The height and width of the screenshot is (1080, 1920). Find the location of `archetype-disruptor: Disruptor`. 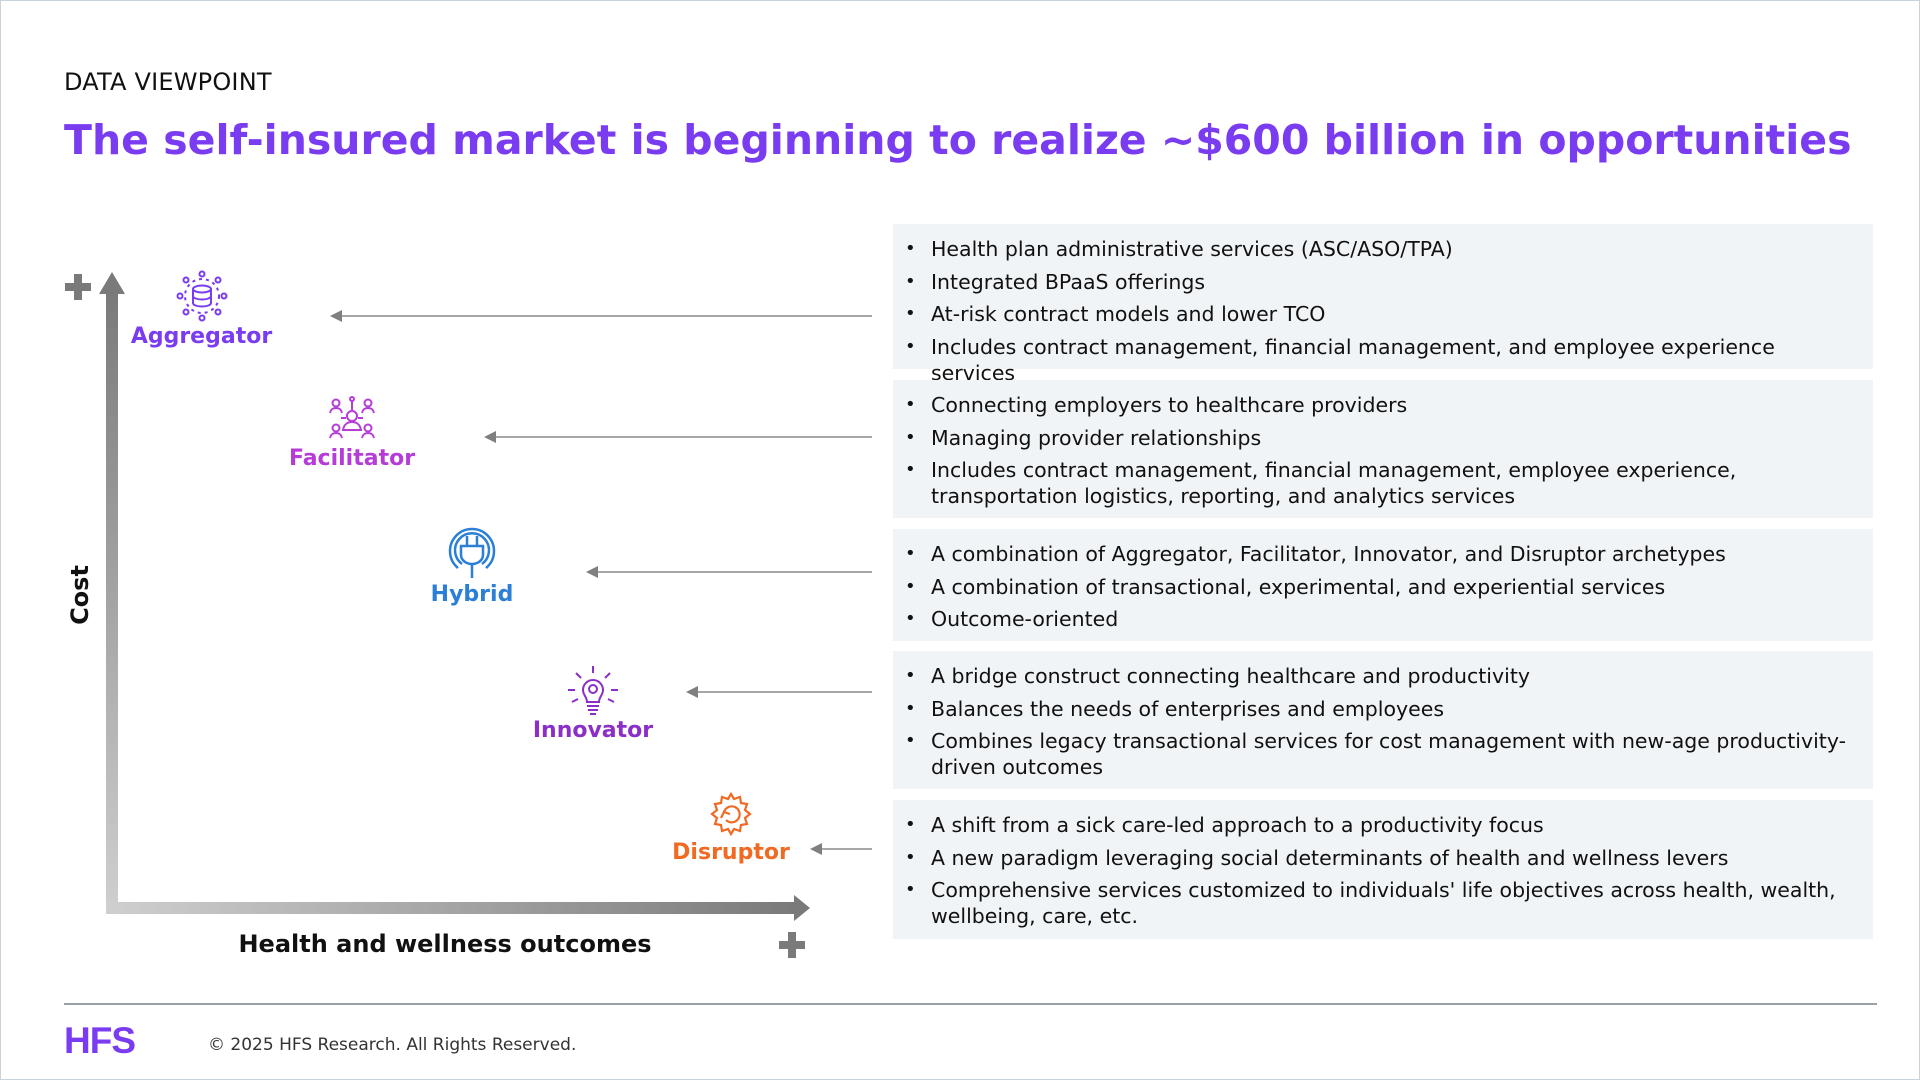

archetype-disruptor: Disruptor is located at coordinates (731, 827).